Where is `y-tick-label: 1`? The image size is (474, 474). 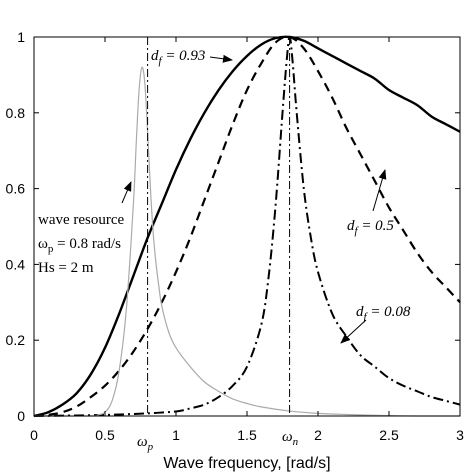
y-tick-label: 1 is located at coordinates (21, 37).